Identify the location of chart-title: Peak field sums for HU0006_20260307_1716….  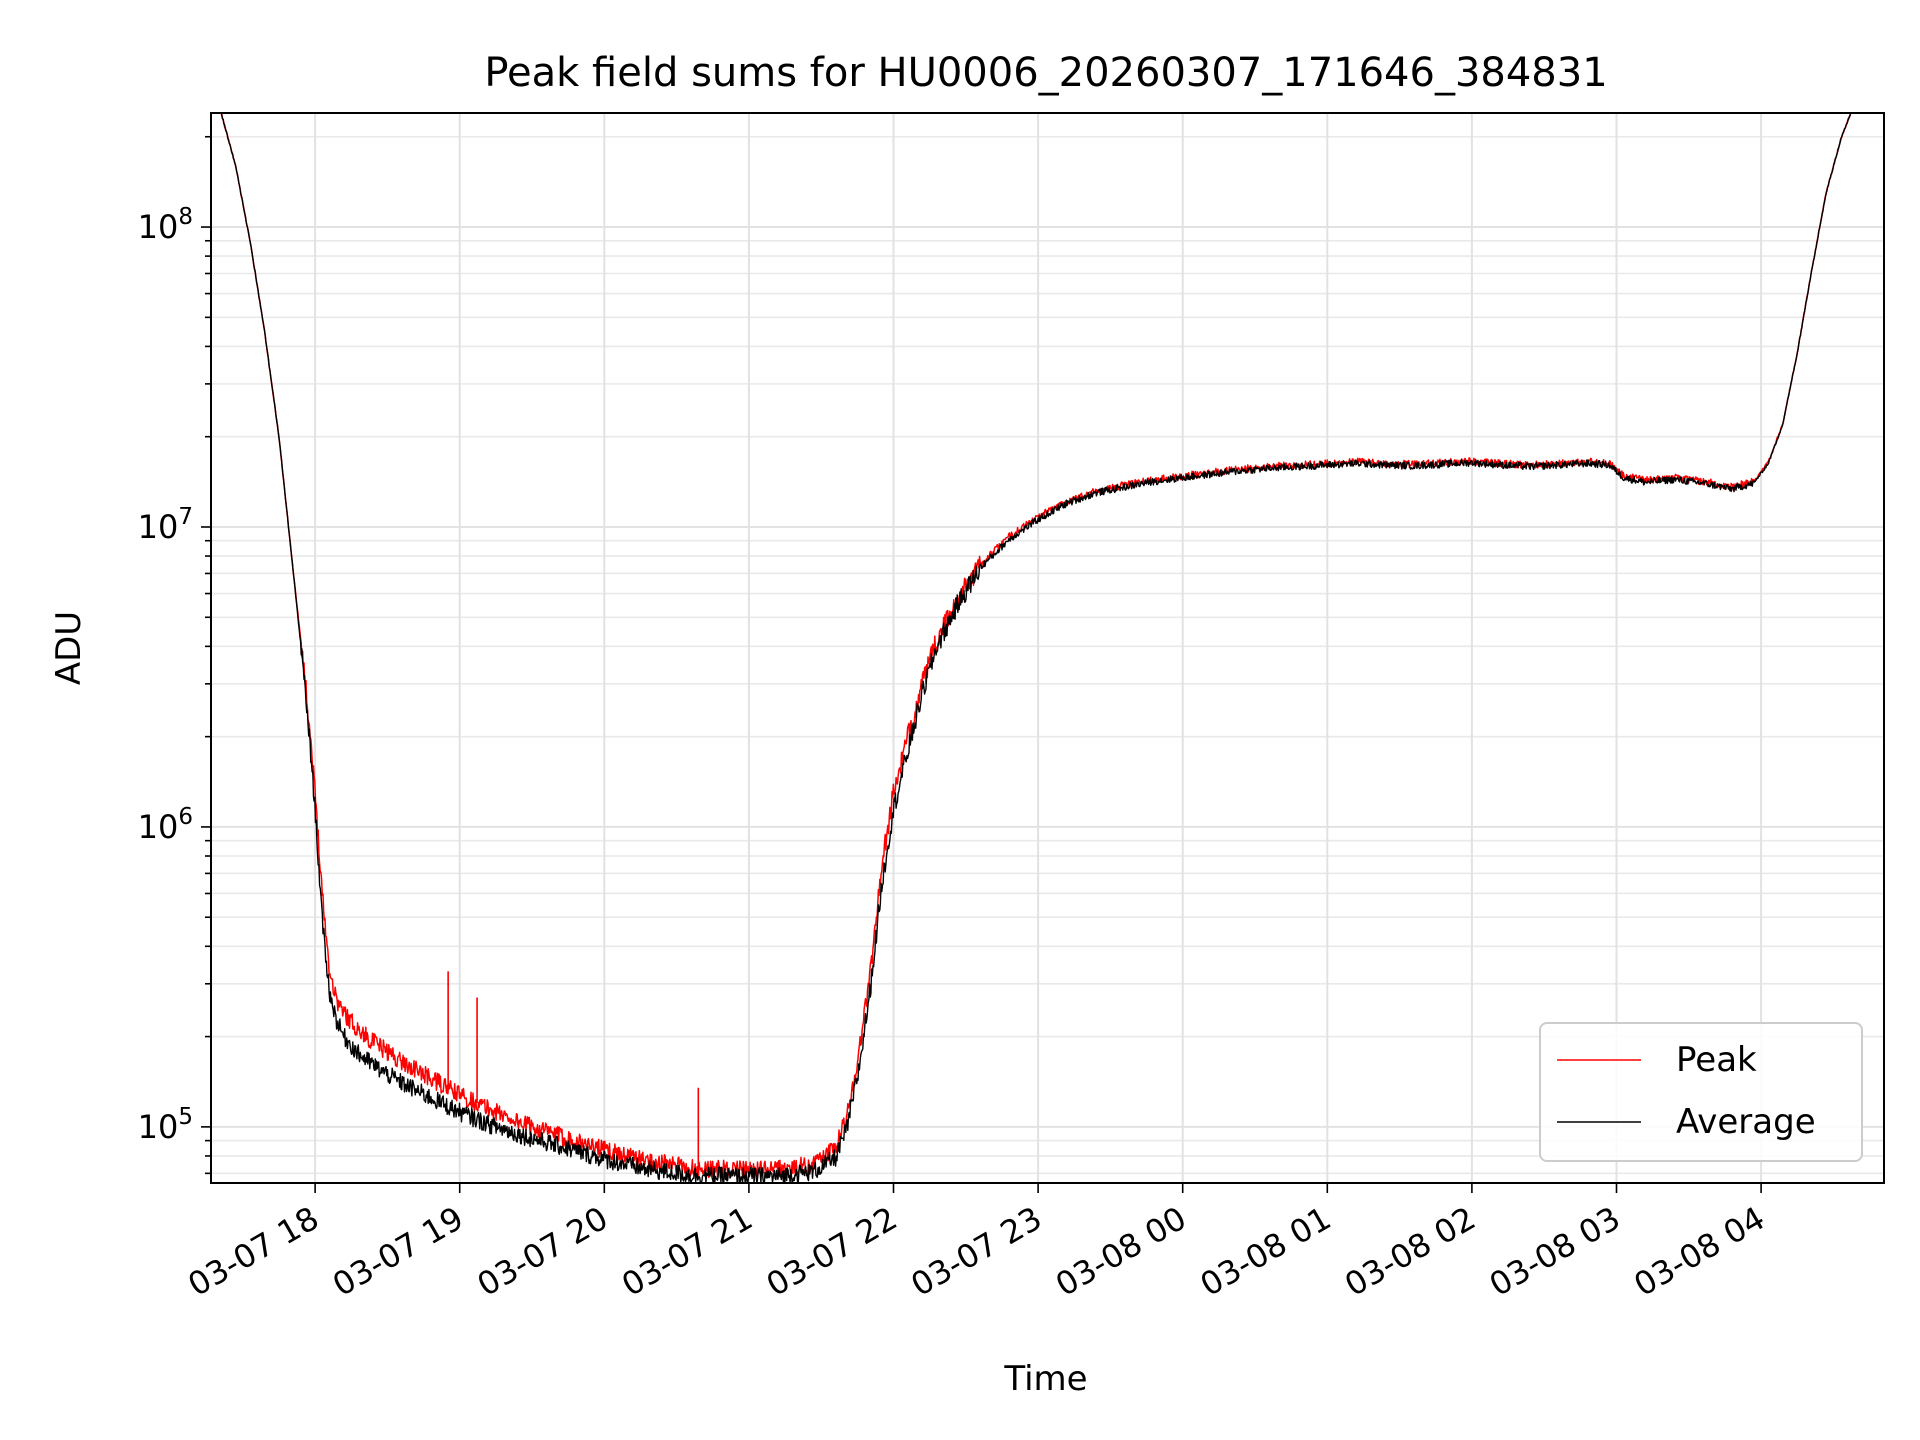
(1045, 73).